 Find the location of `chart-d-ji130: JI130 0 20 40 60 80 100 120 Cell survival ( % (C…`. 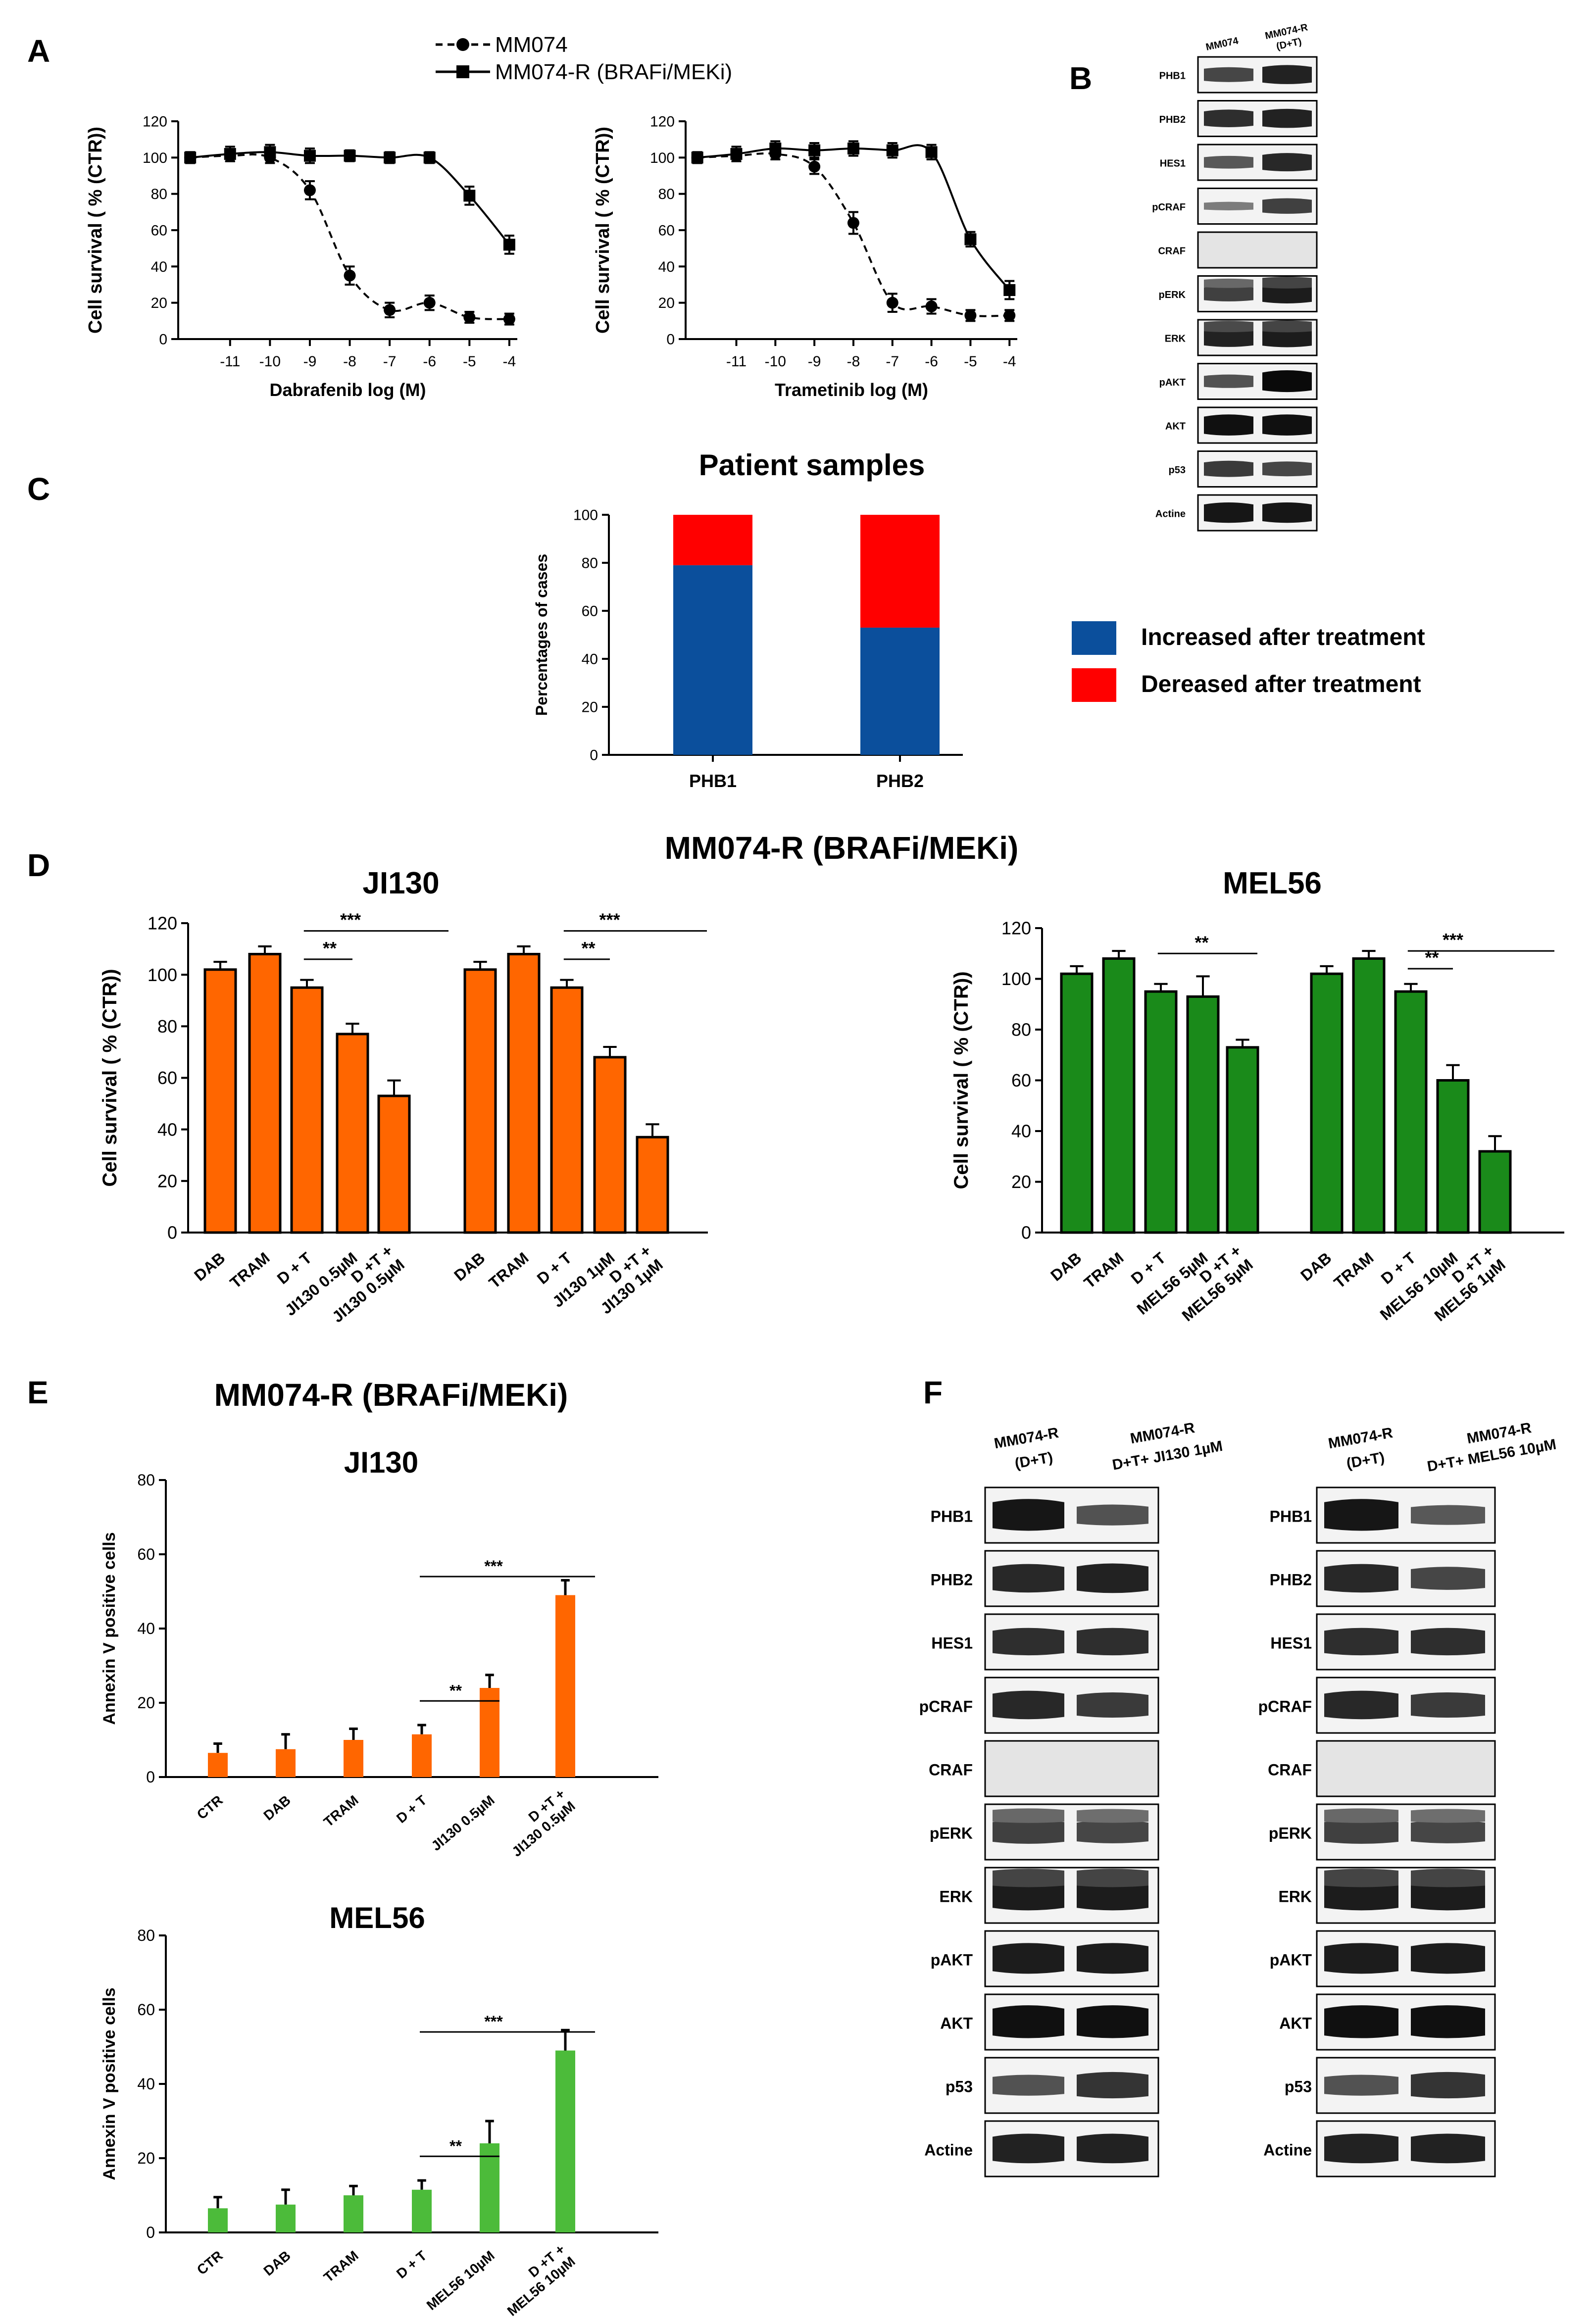

chart-d-ji130: JI130 0 20 40 60 80 100 120 Cell survival ( % (C… is located at coordinates (404, 1096).